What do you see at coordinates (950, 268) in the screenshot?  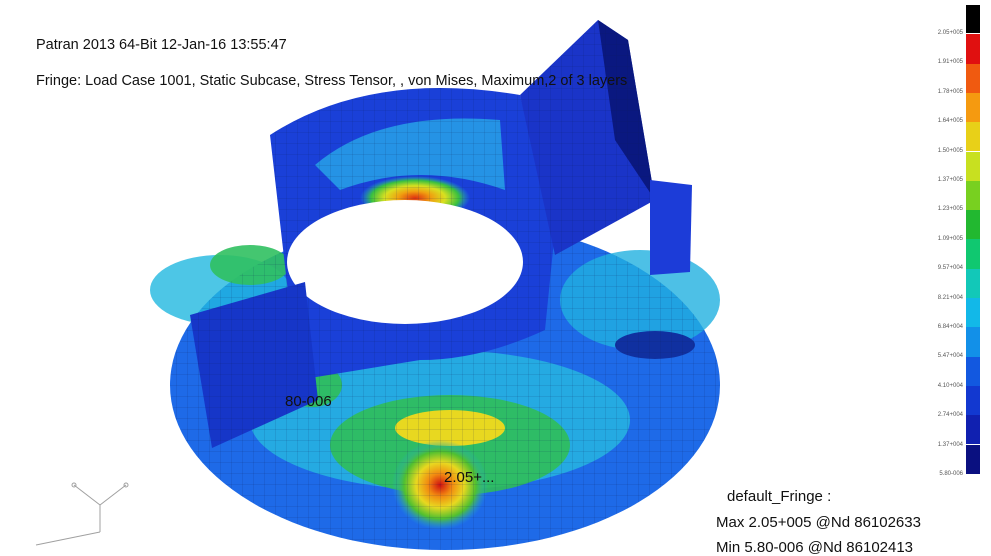 I see `spectrum-label: 9.57+004` at bounding box center [950, 268].